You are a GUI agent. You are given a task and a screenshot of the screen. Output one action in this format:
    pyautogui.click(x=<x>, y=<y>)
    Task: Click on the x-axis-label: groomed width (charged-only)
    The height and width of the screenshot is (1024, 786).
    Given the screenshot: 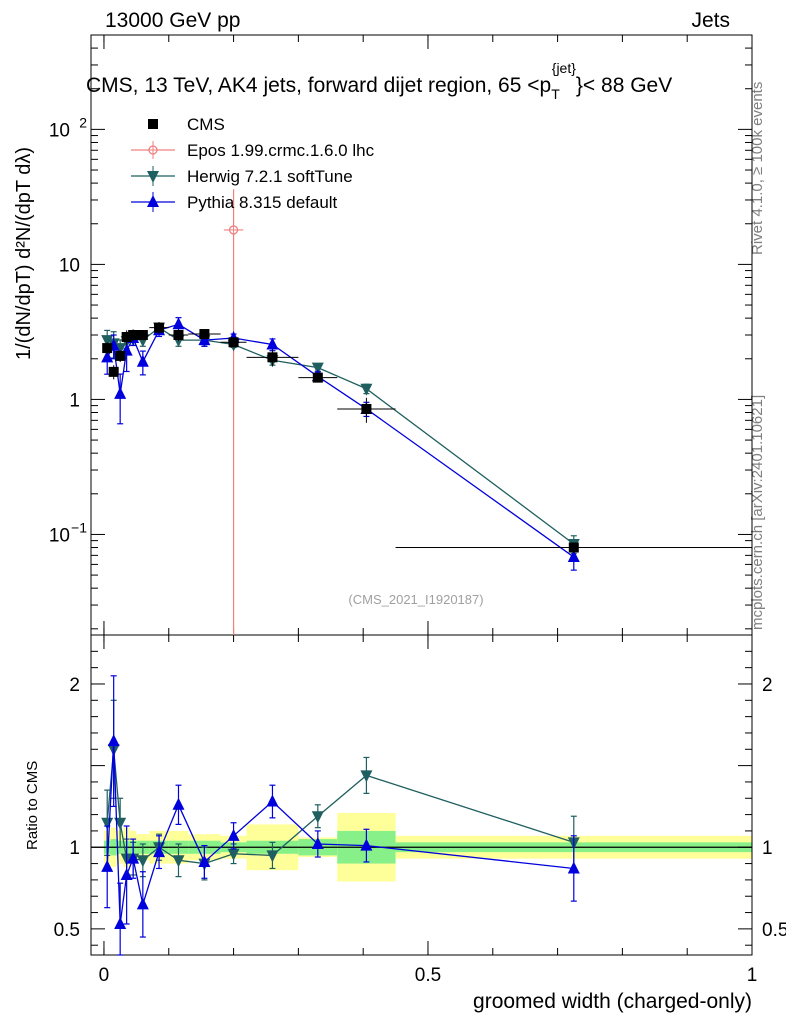 What is the action you would take?
    pyautogui.click(x=612, y=1001)
    